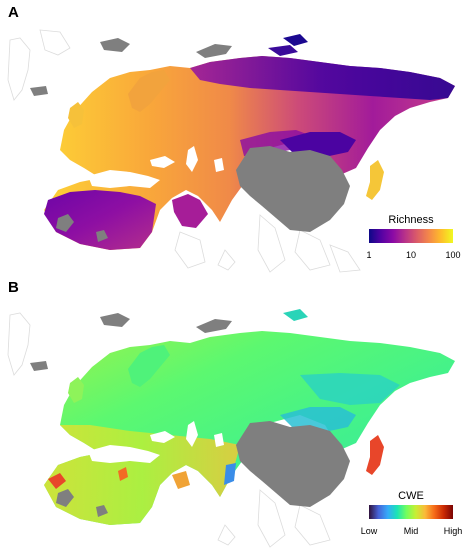 The image size is (467, 550). I want to click on legend-ticks: 1 10 100, so click(412, 255).